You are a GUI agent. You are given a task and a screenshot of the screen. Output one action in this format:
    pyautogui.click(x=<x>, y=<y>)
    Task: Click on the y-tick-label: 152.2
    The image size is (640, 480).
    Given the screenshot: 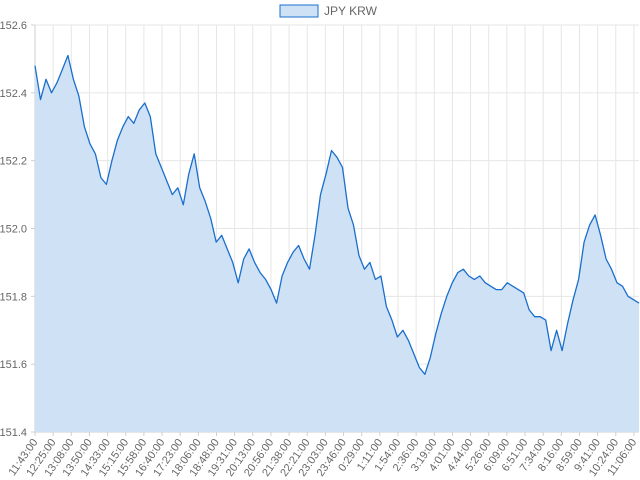 What is the action you would take?
    pyautogui.click(x=13, y=162)
    